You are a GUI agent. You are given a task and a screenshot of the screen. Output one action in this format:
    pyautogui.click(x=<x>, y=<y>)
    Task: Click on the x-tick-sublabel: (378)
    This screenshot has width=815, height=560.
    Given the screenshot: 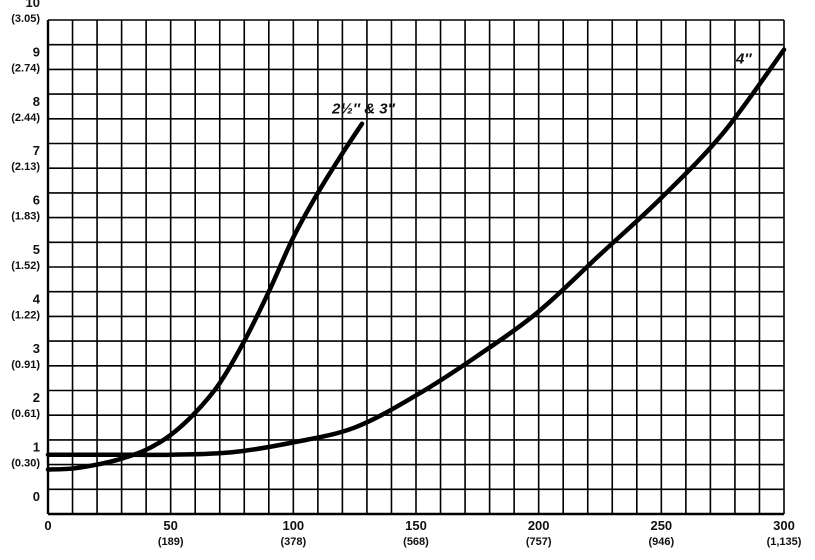 What is the action you would take?
    pyautogui.click(x=293, y=542)
    